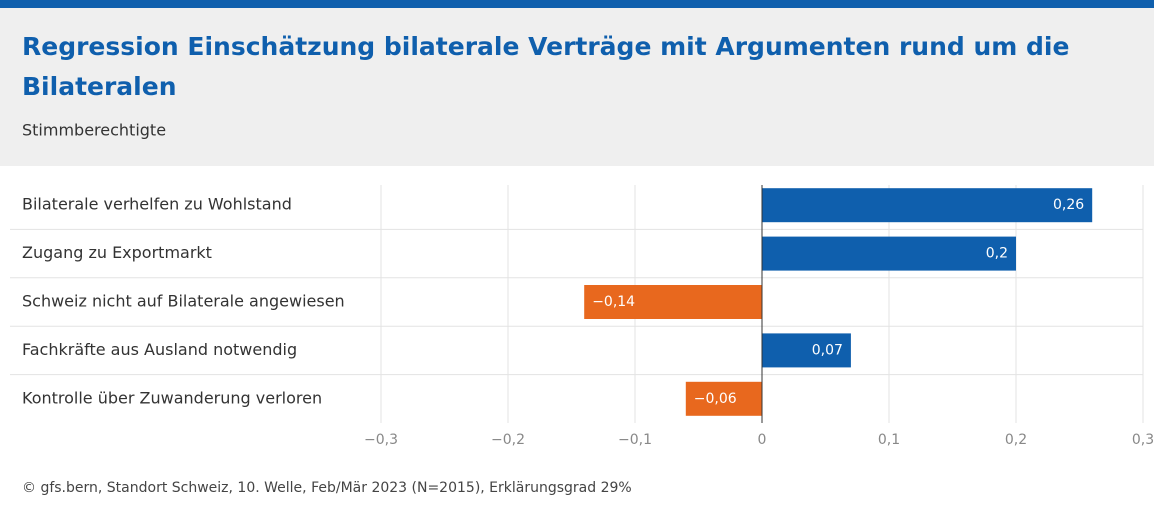 The image size is (1154, 507). What do you see at coordinates (997, 254) in the screenshot?
I see `value-label: 0,2` at bounding box center [997, 254].